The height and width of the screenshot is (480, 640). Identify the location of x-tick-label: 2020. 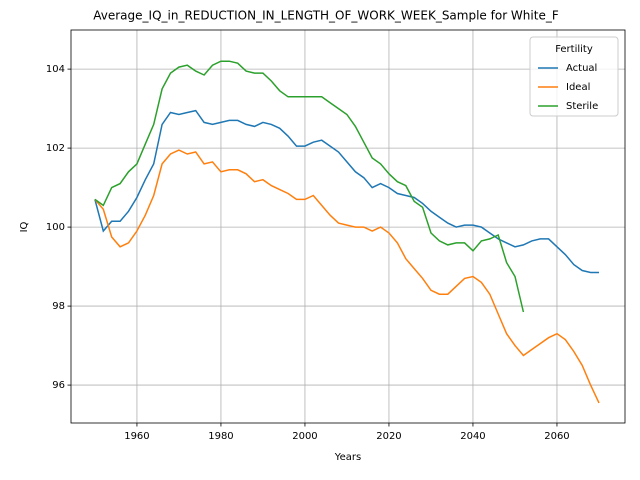
(388, 436).